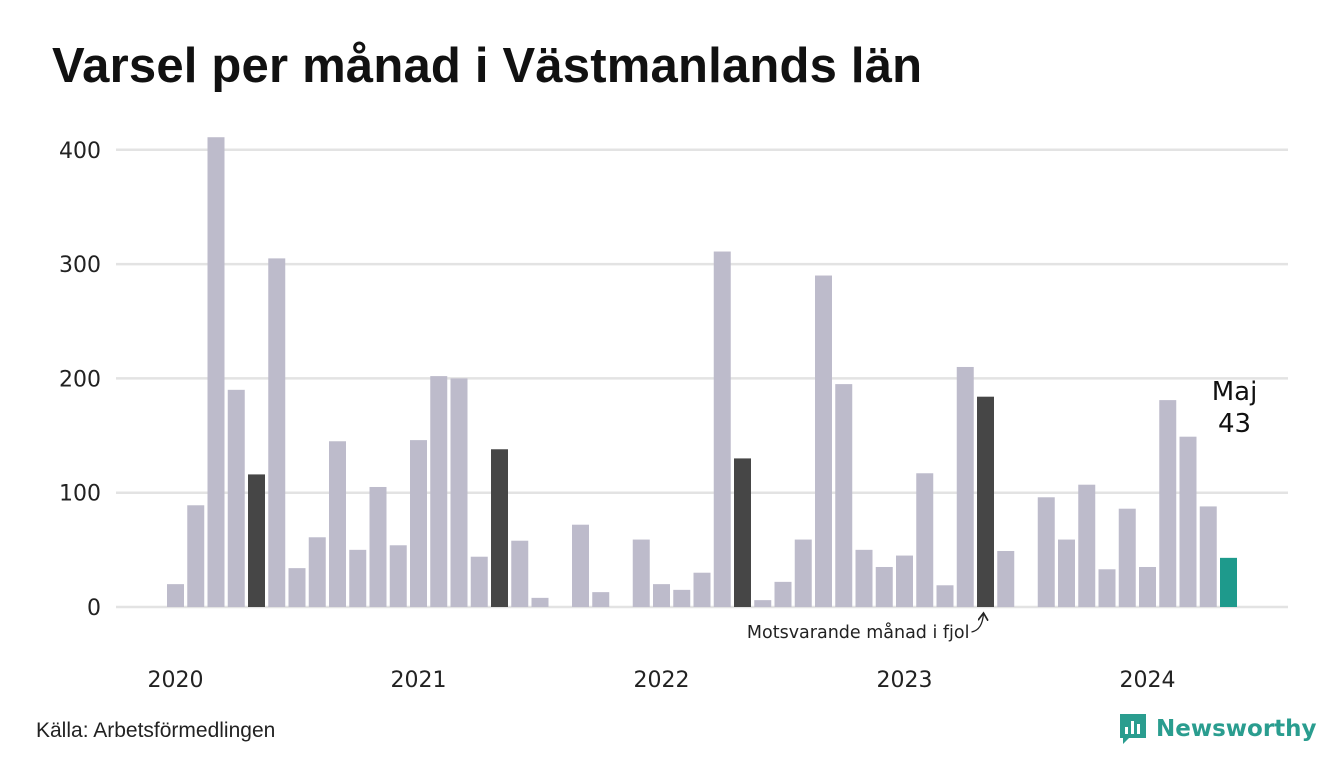 The height and width of the screenshot is (780, 1340). I want to click on x-axis-year-labels: 2020 2021 2022 2023 2024, so click(662, 680).